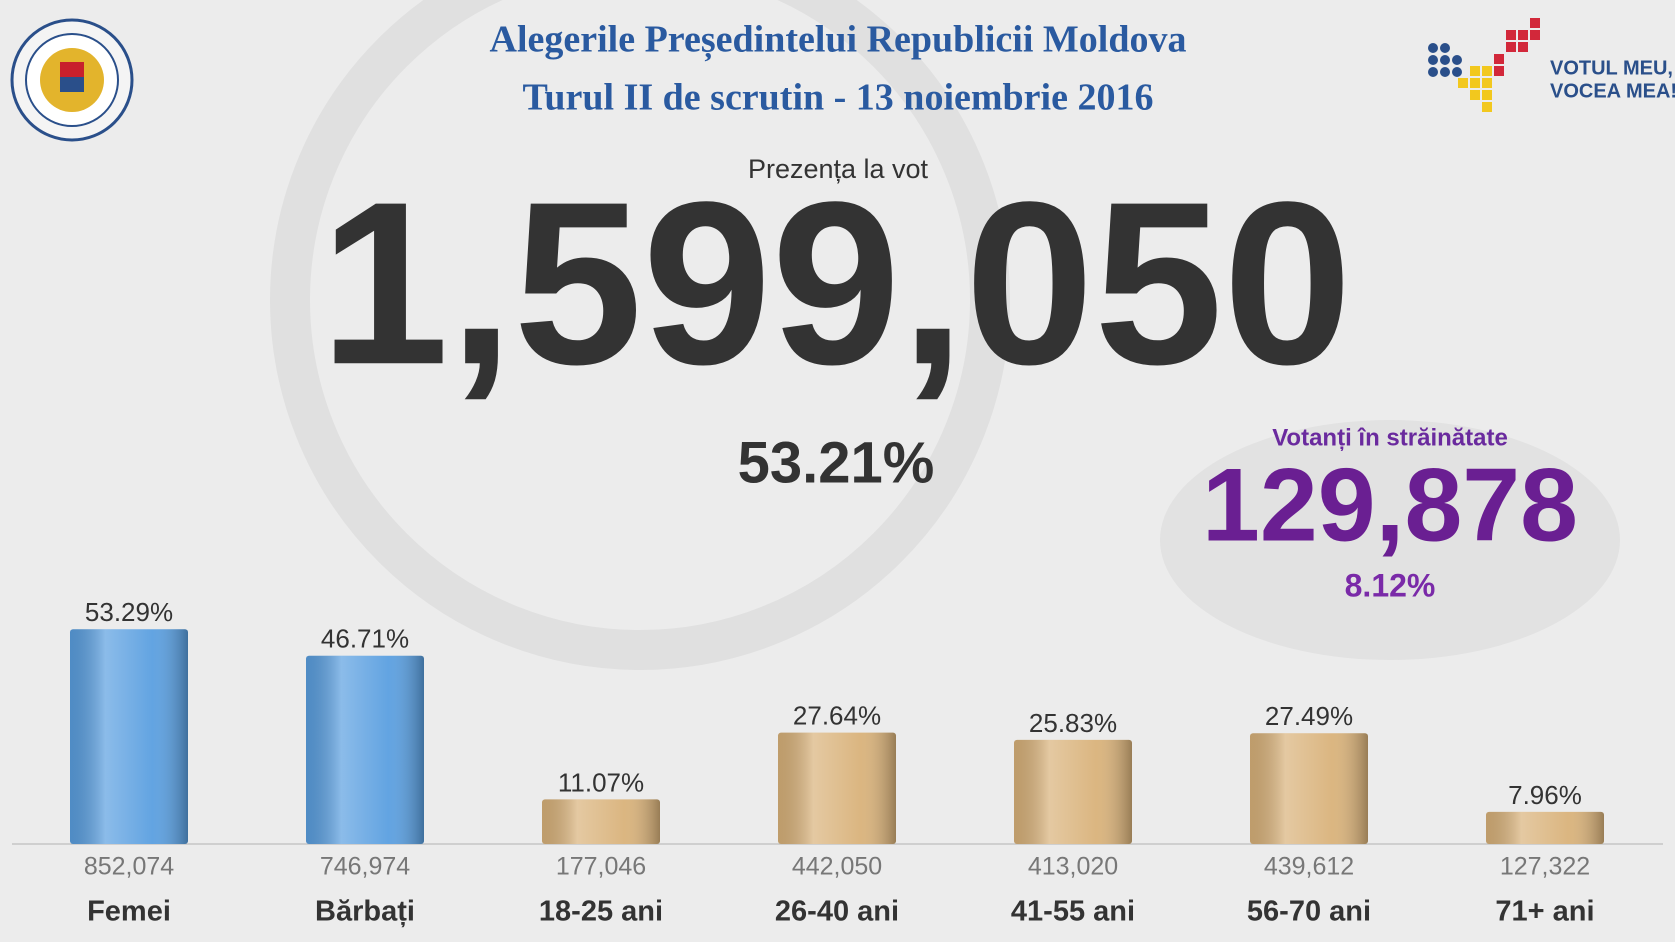 This screenshot has width=1675, height=942. I want to click on x-tick-label: Femei, so click(129, 912).